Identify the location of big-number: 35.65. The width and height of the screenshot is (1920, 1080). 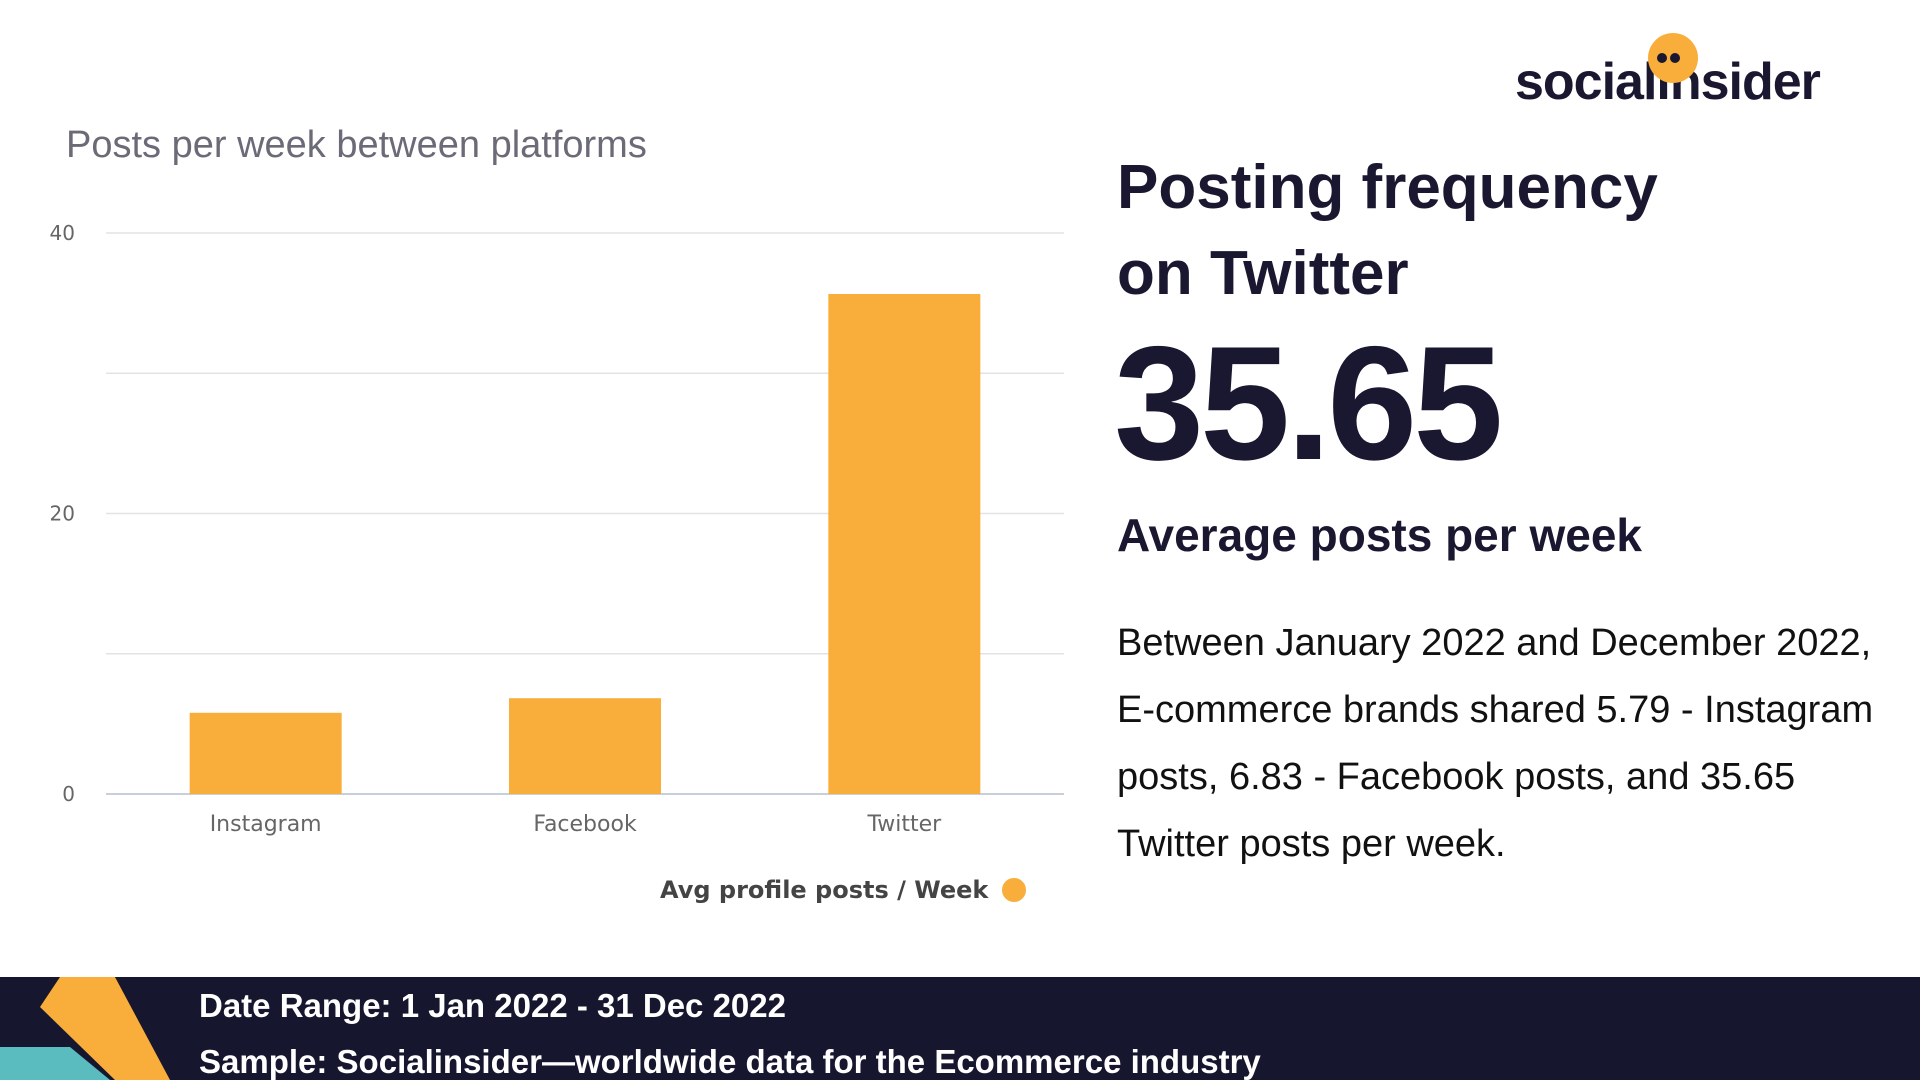
(1308, 403).